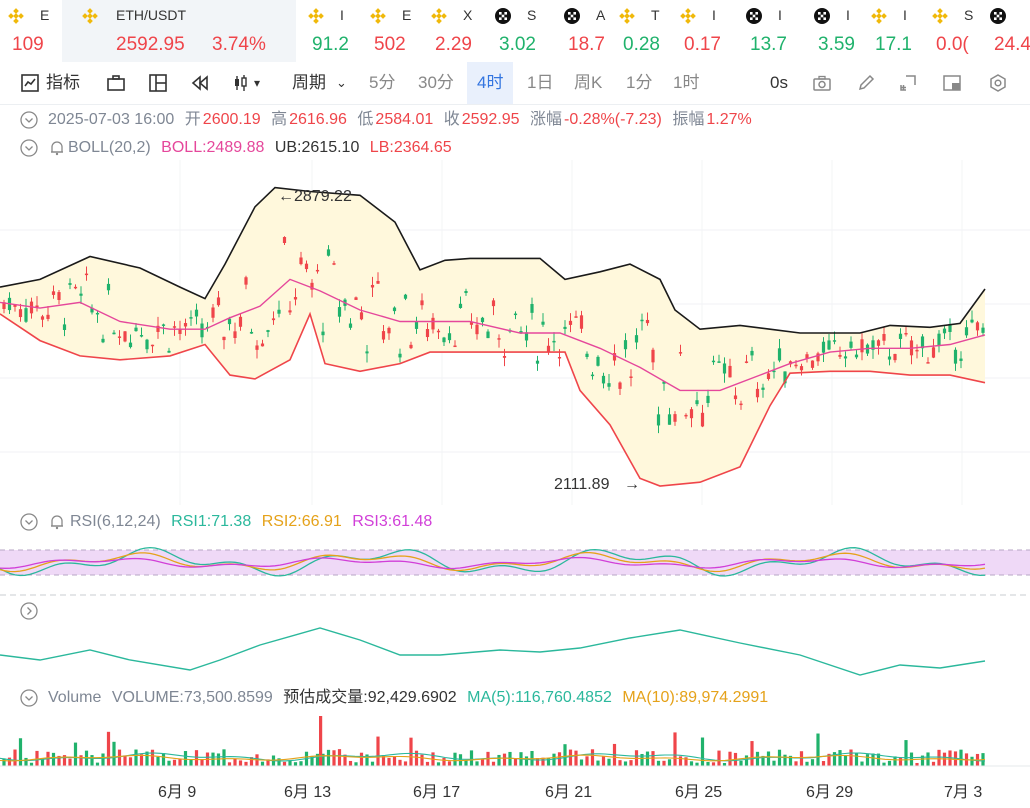 Image resolution: width=1030 pixels, height=808 pixels. I want to click on fullscreen-icon, so click(952, 83).